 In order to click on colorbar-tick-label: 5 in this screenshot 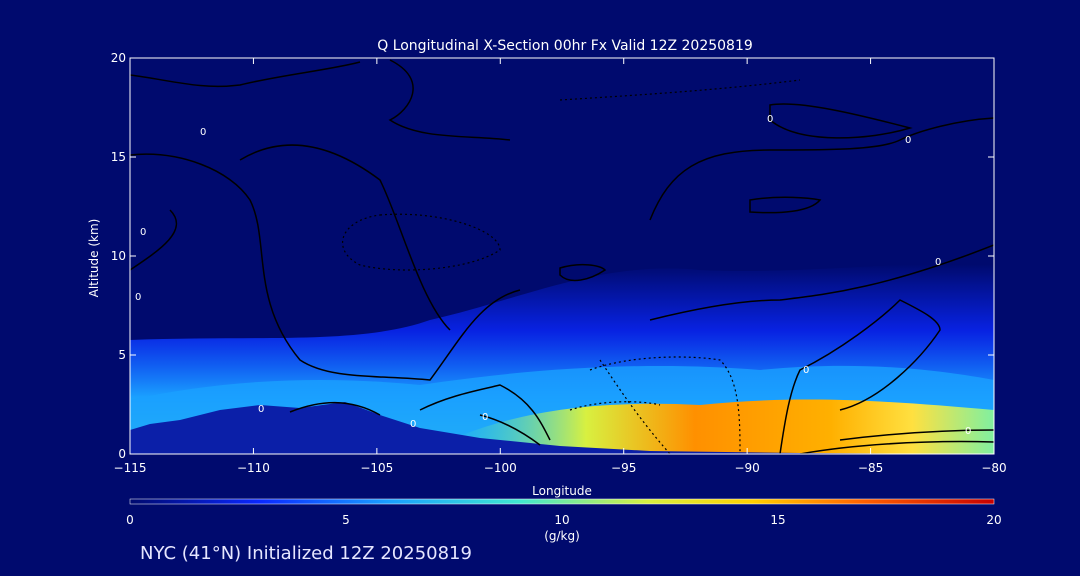, I will do `click(346, 520)`.